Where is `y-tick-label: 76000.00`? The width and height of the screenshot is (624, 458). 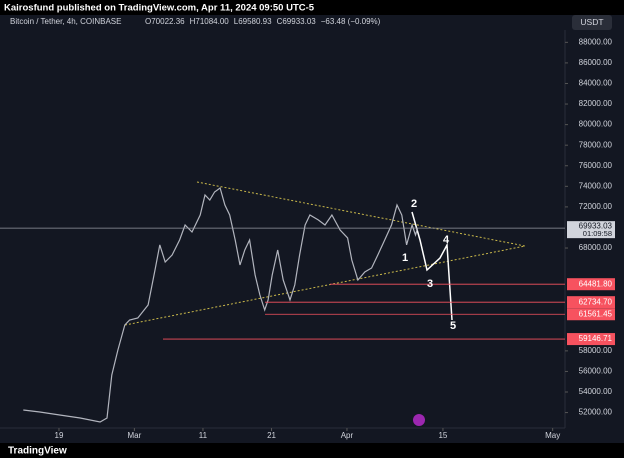 y-tick-label: 76000.00 is located at coordinates (596, 165).